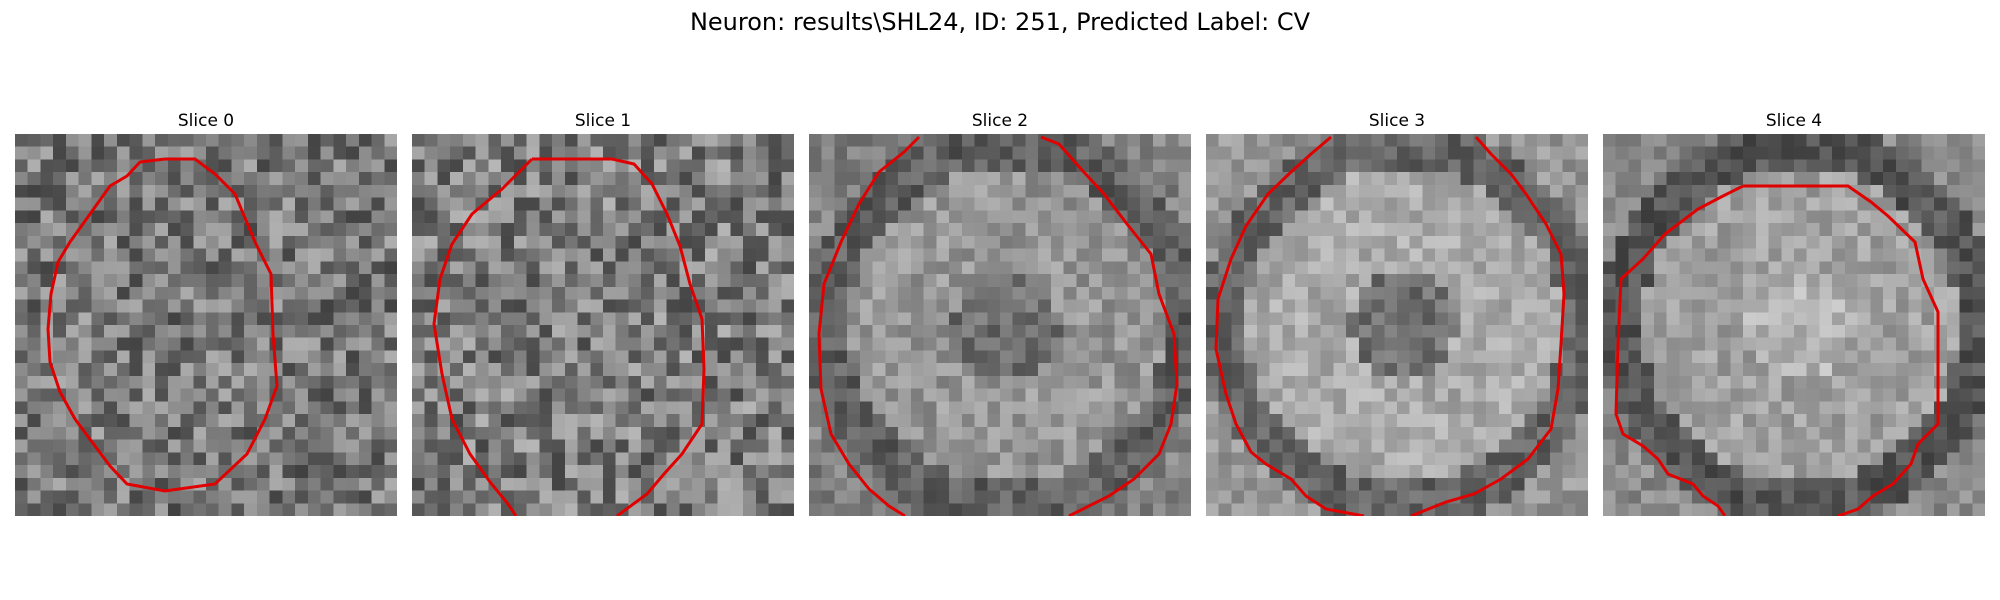  I want to click on slice-title: Slice 0, so click(206, 121).